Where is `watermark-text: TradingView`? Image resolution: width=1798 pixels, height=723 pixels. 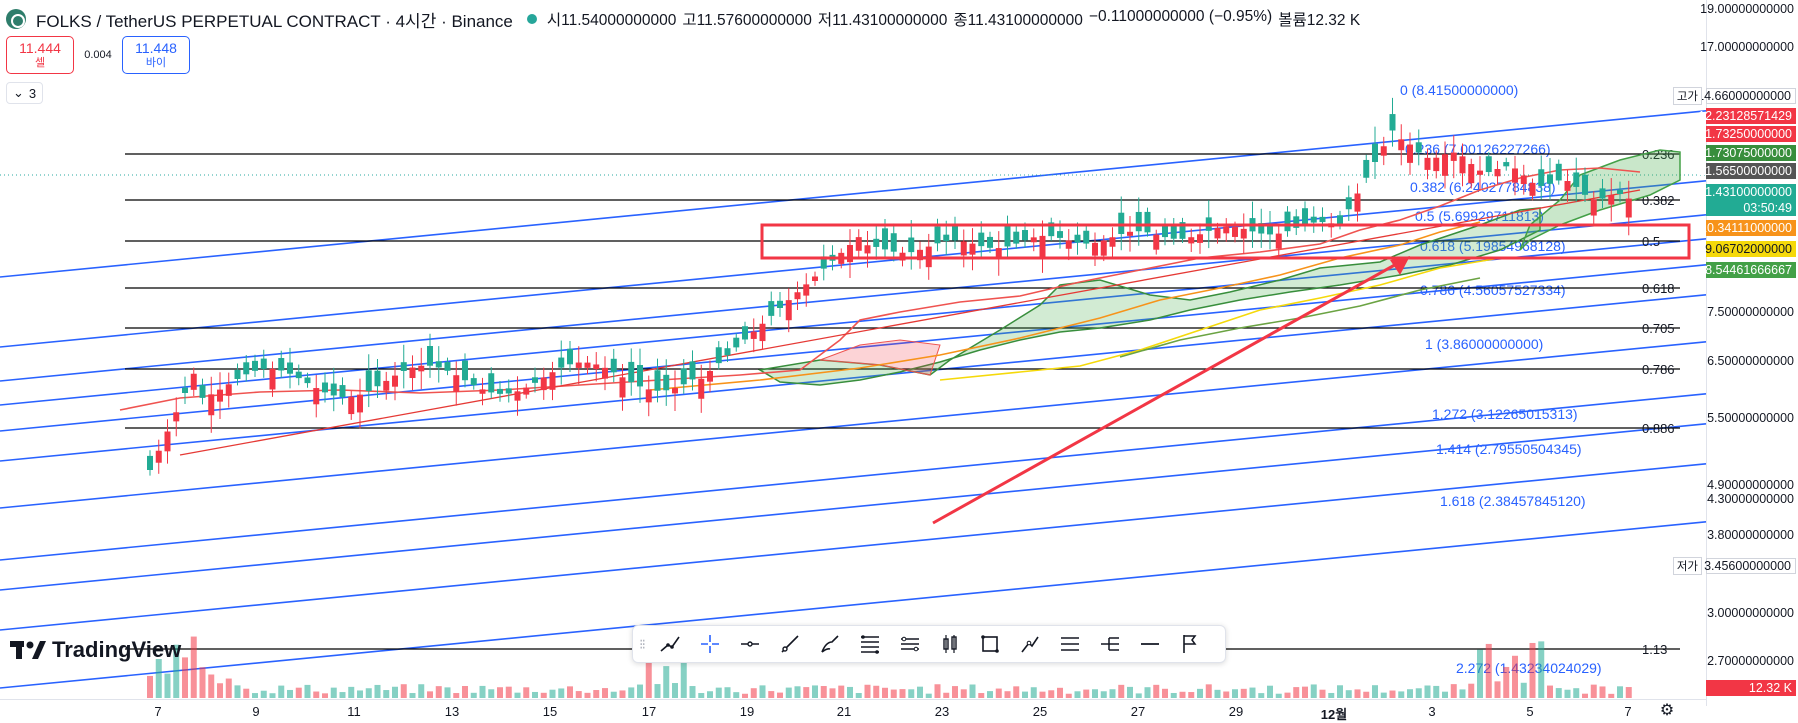 watermark-text: TradingView is located at coordinates (117, 649).